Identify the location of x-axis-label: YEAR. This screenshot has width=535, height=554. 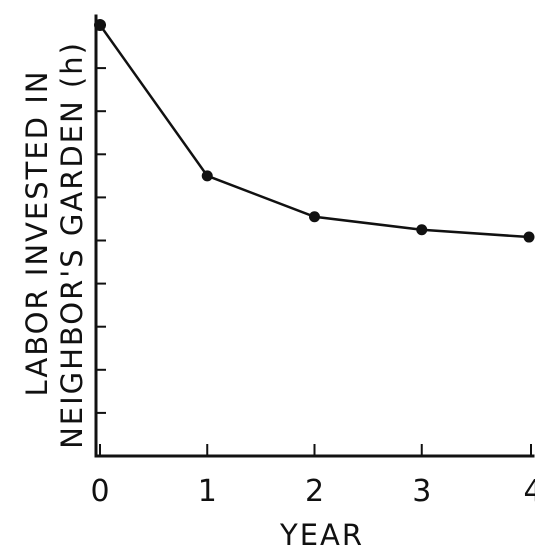
(321, 535).